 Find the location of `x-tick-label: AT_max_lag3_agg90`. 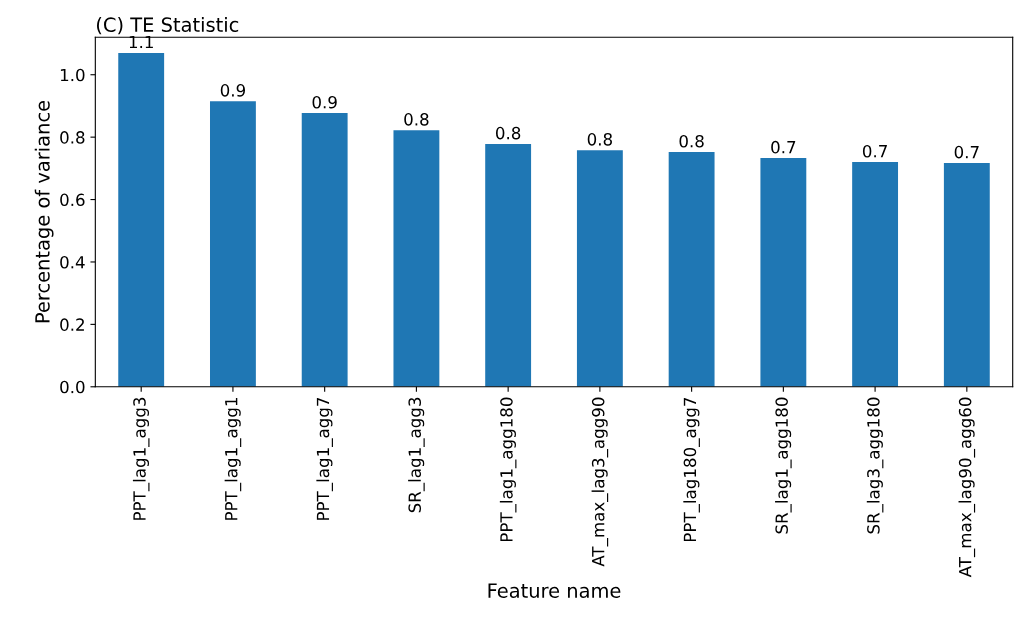

x-tick-label: AT_max_lag3_agg90 is located at coordinates (600, 482).